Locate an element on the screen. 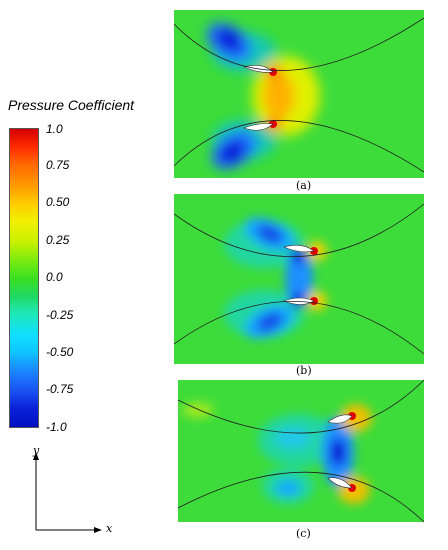 This screenshot has width=448, height=550. y-axis-label: y is located at coordinates (36, 450).